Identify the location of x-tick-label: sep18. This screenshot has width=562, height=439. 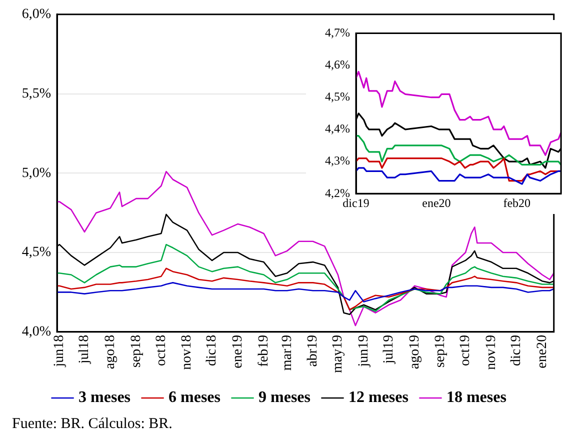
(136, 351).